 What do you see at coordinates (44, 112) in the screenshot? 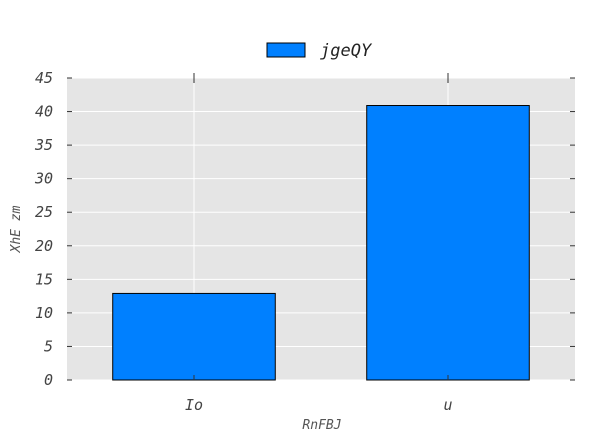
I see `y-tick-label: 40` at bounding box center [44, 112].